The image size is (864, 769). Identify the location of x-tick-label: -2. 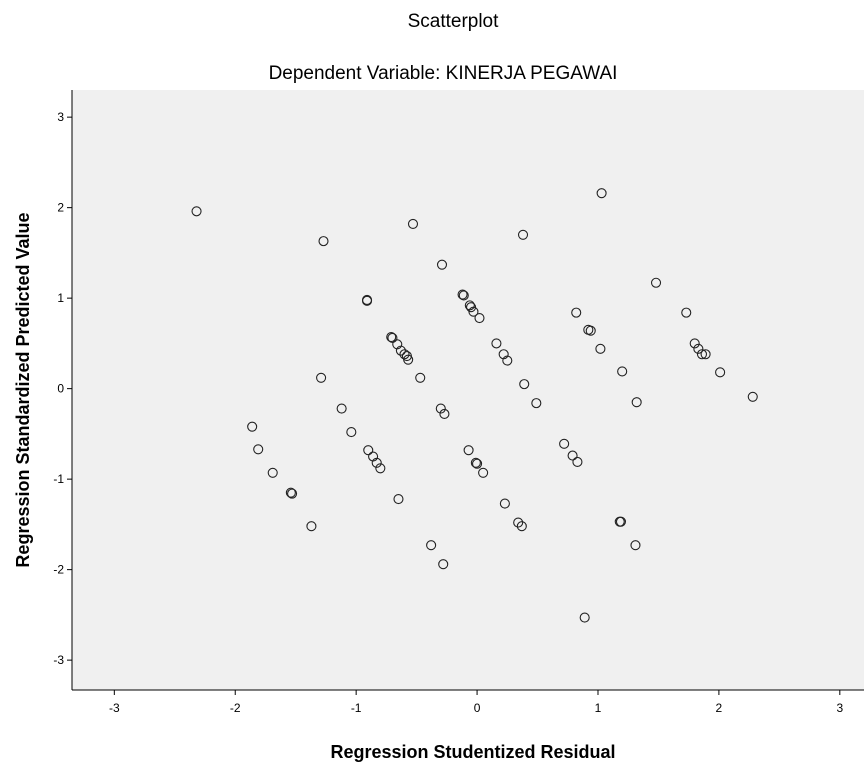
(235, 708).